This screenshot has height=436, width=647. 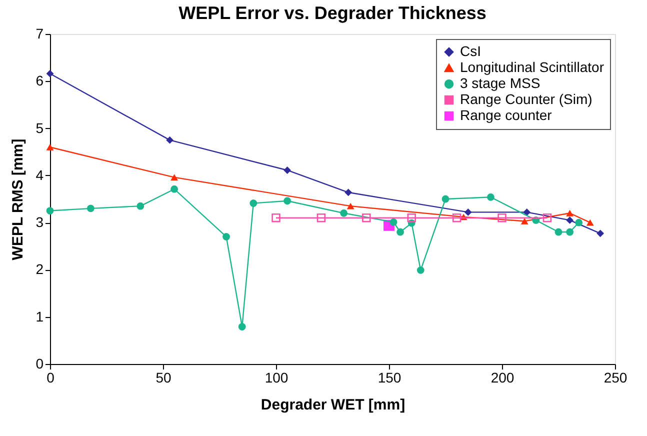 What do you see at coordinates (40, 316) in the screenshot?
I see `y-tick-label: 1` at bounding box center [40, 316].